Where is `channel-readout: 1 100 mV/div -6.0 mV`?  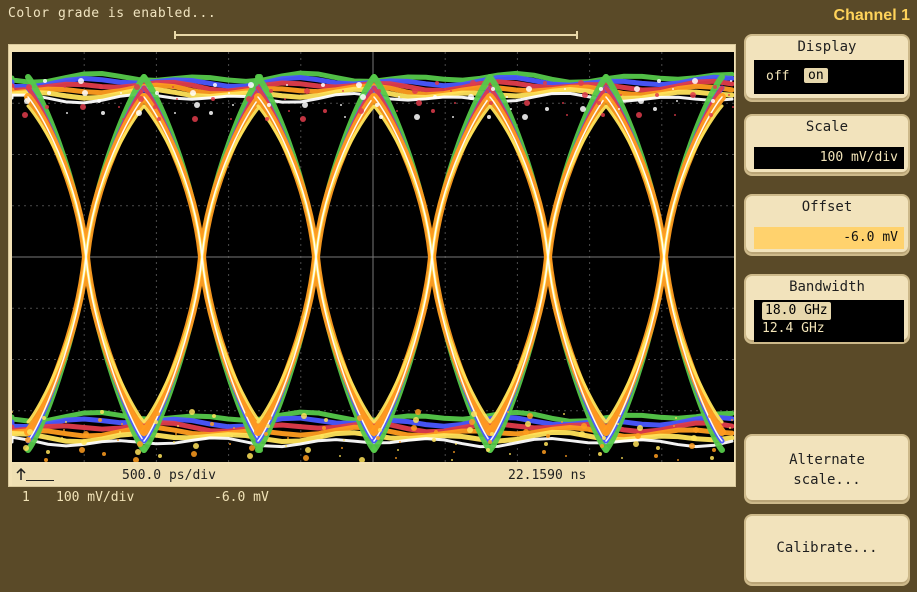
channel-readout: 1 100 mV/div -6.0 mV is located at coordinates (172, 499).